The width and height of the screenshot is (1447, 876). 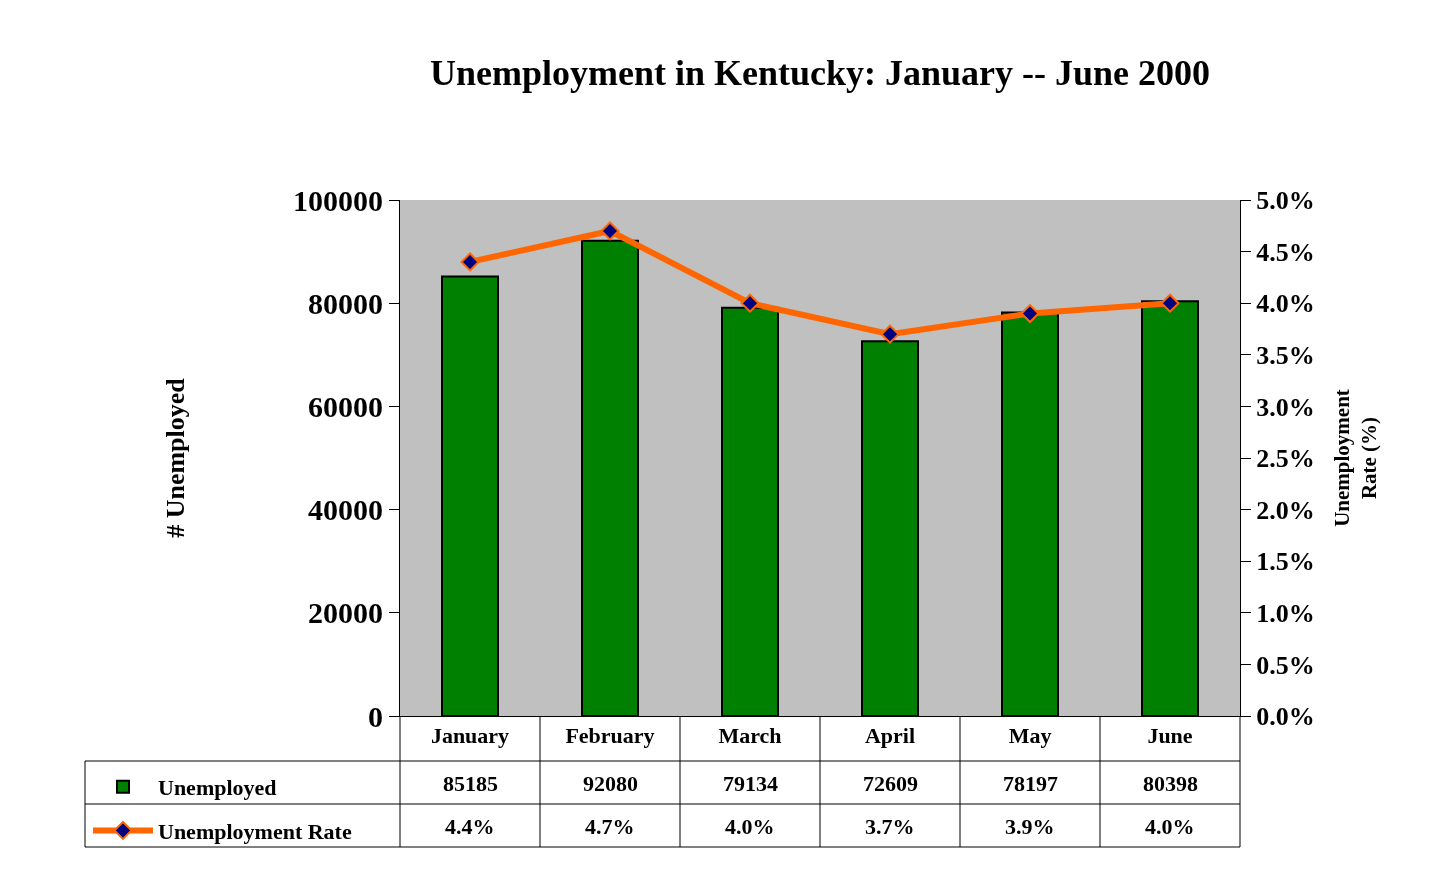 What do you see at coordinates (1285, 459) in the screenshot?
I see `y2-tick-label: 2.5%` at bounding box center [1285, 459].